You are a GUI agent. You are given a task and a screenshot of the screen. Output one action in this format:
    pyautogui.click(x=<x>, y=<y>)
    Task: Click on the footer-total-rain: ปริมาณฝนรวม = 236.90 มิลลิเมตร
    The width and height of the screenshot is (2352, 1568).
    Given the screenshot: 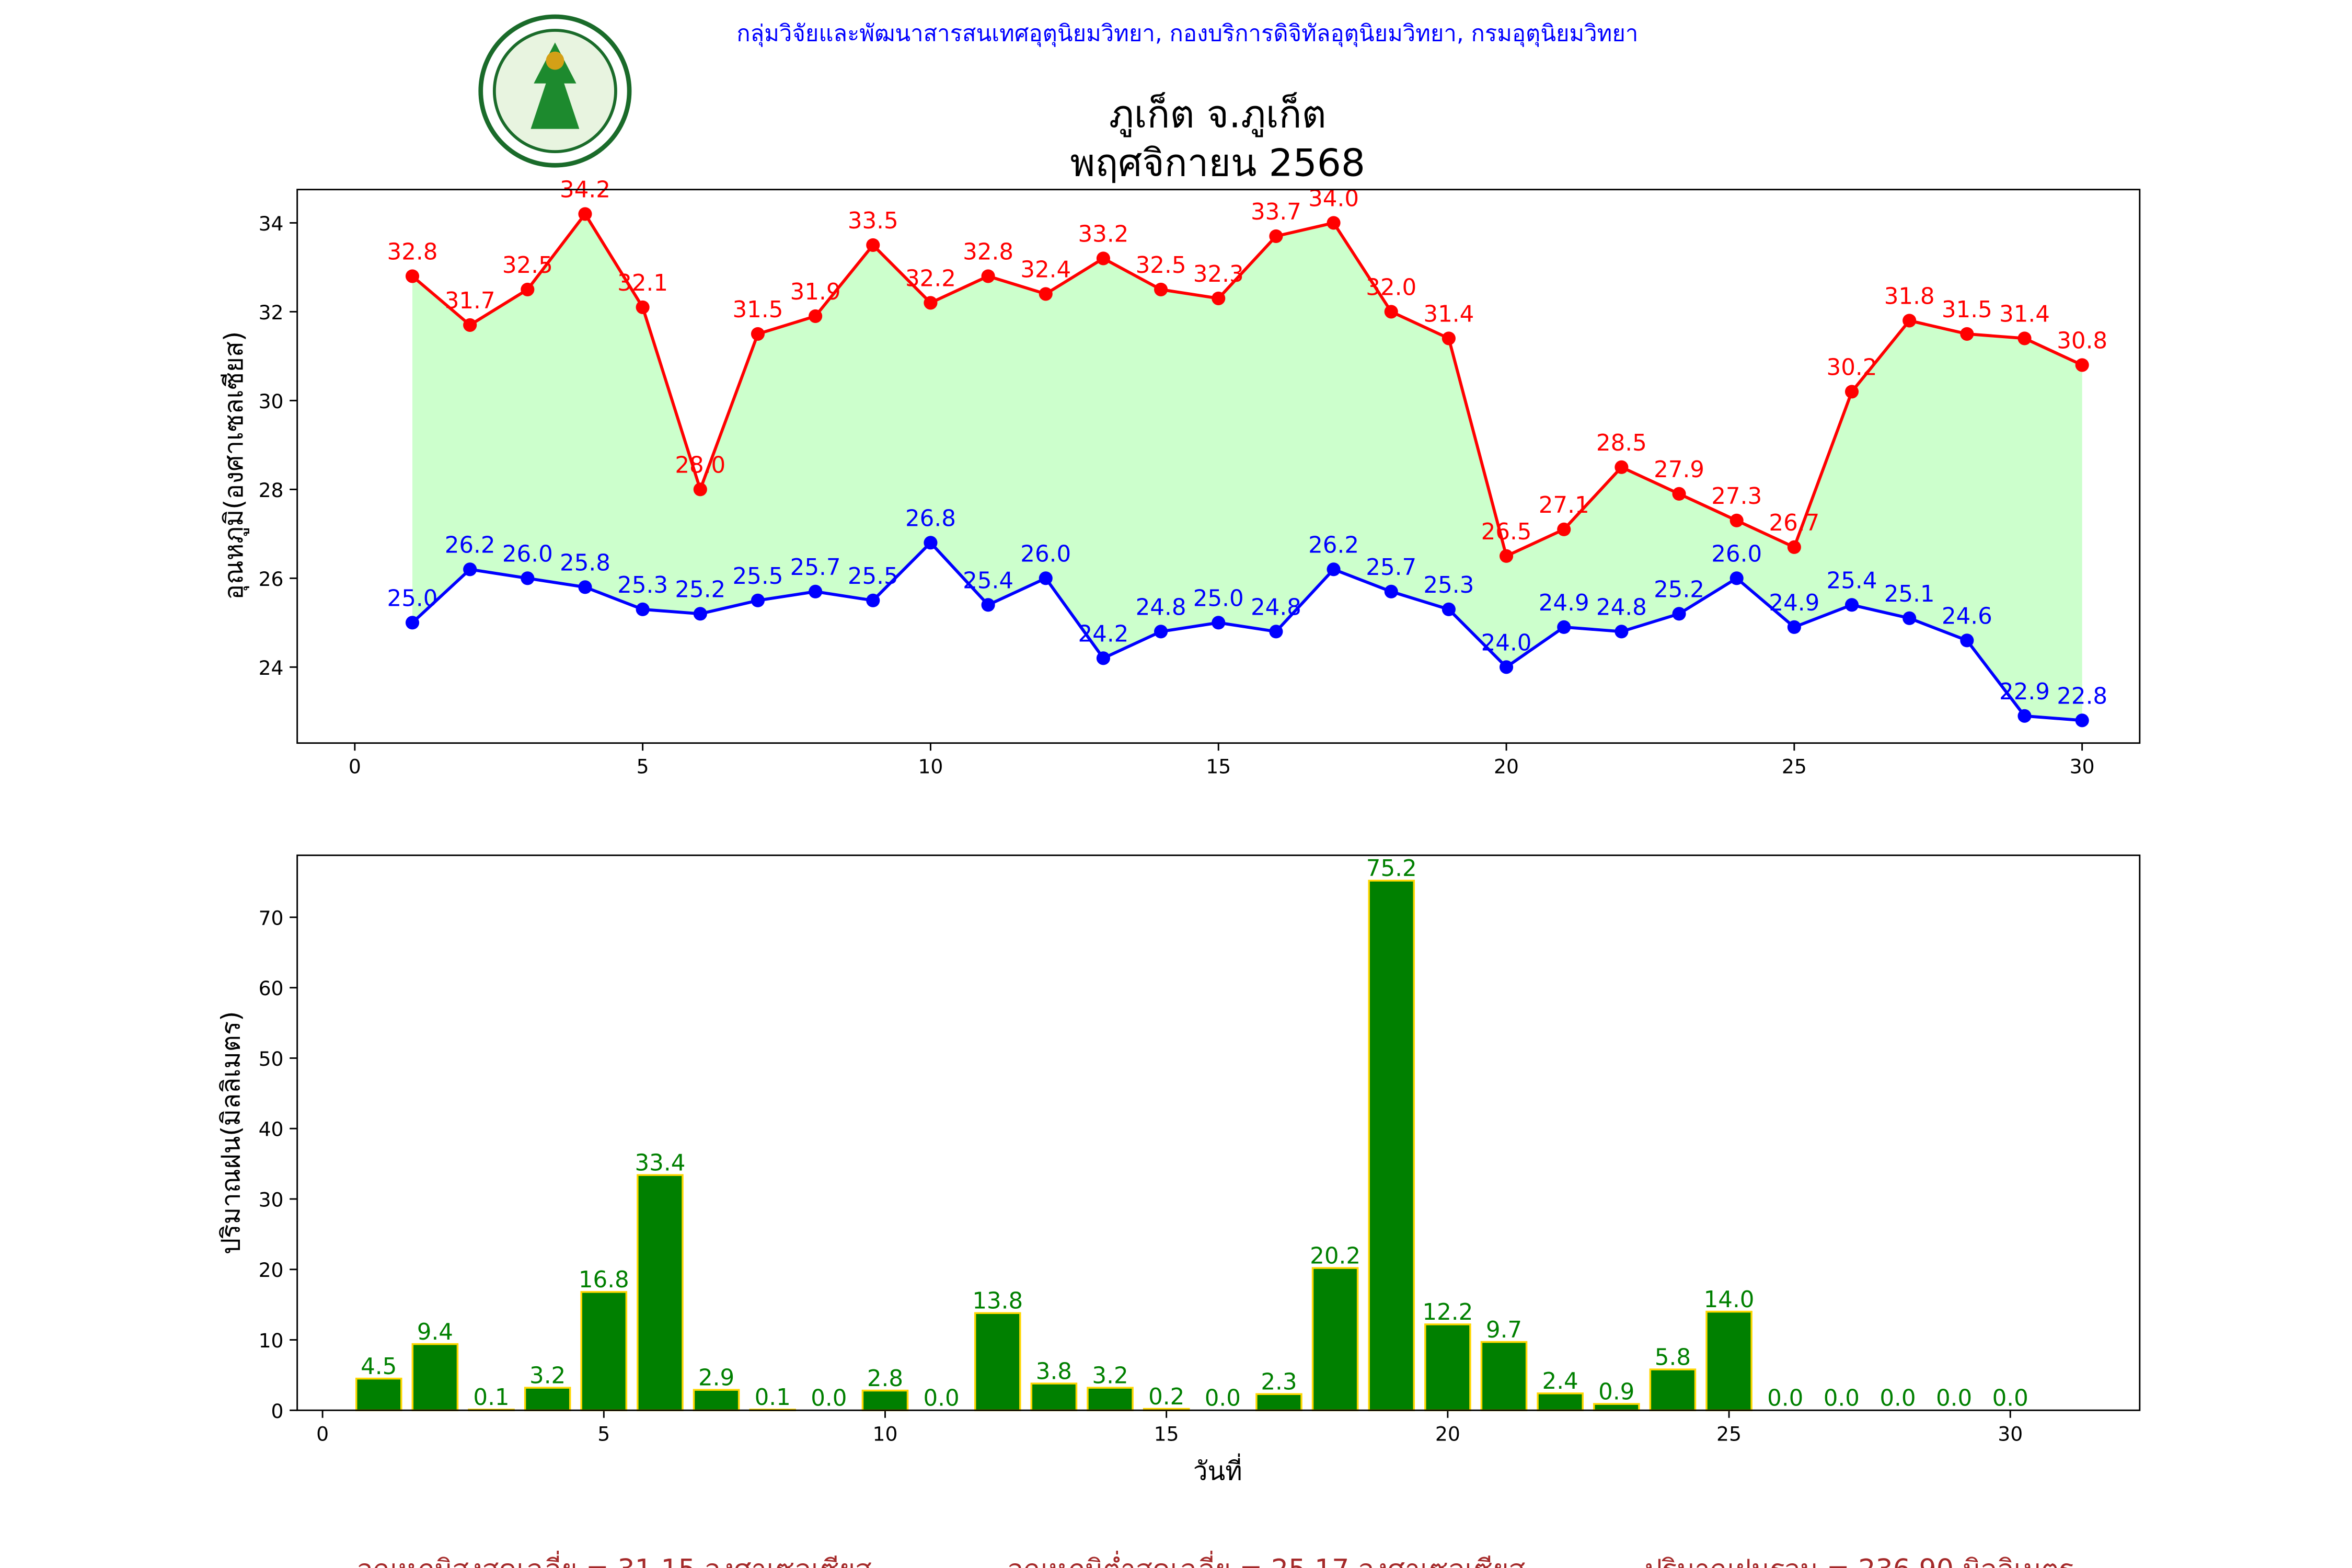 What is the action you would take?
    pyautogui.click(x=1859, y=1561)
    